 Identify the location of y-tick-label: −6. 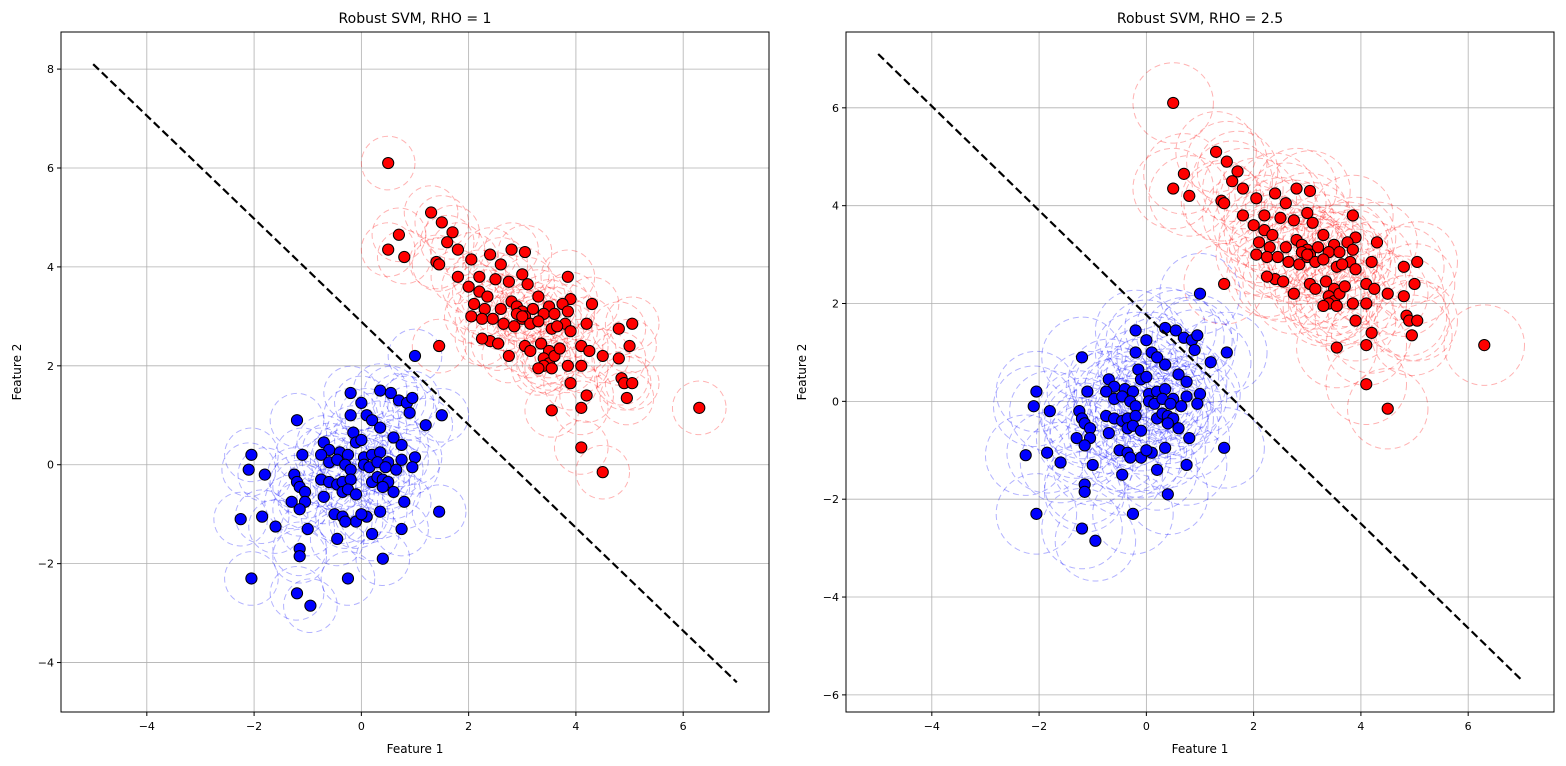
(831, 695).